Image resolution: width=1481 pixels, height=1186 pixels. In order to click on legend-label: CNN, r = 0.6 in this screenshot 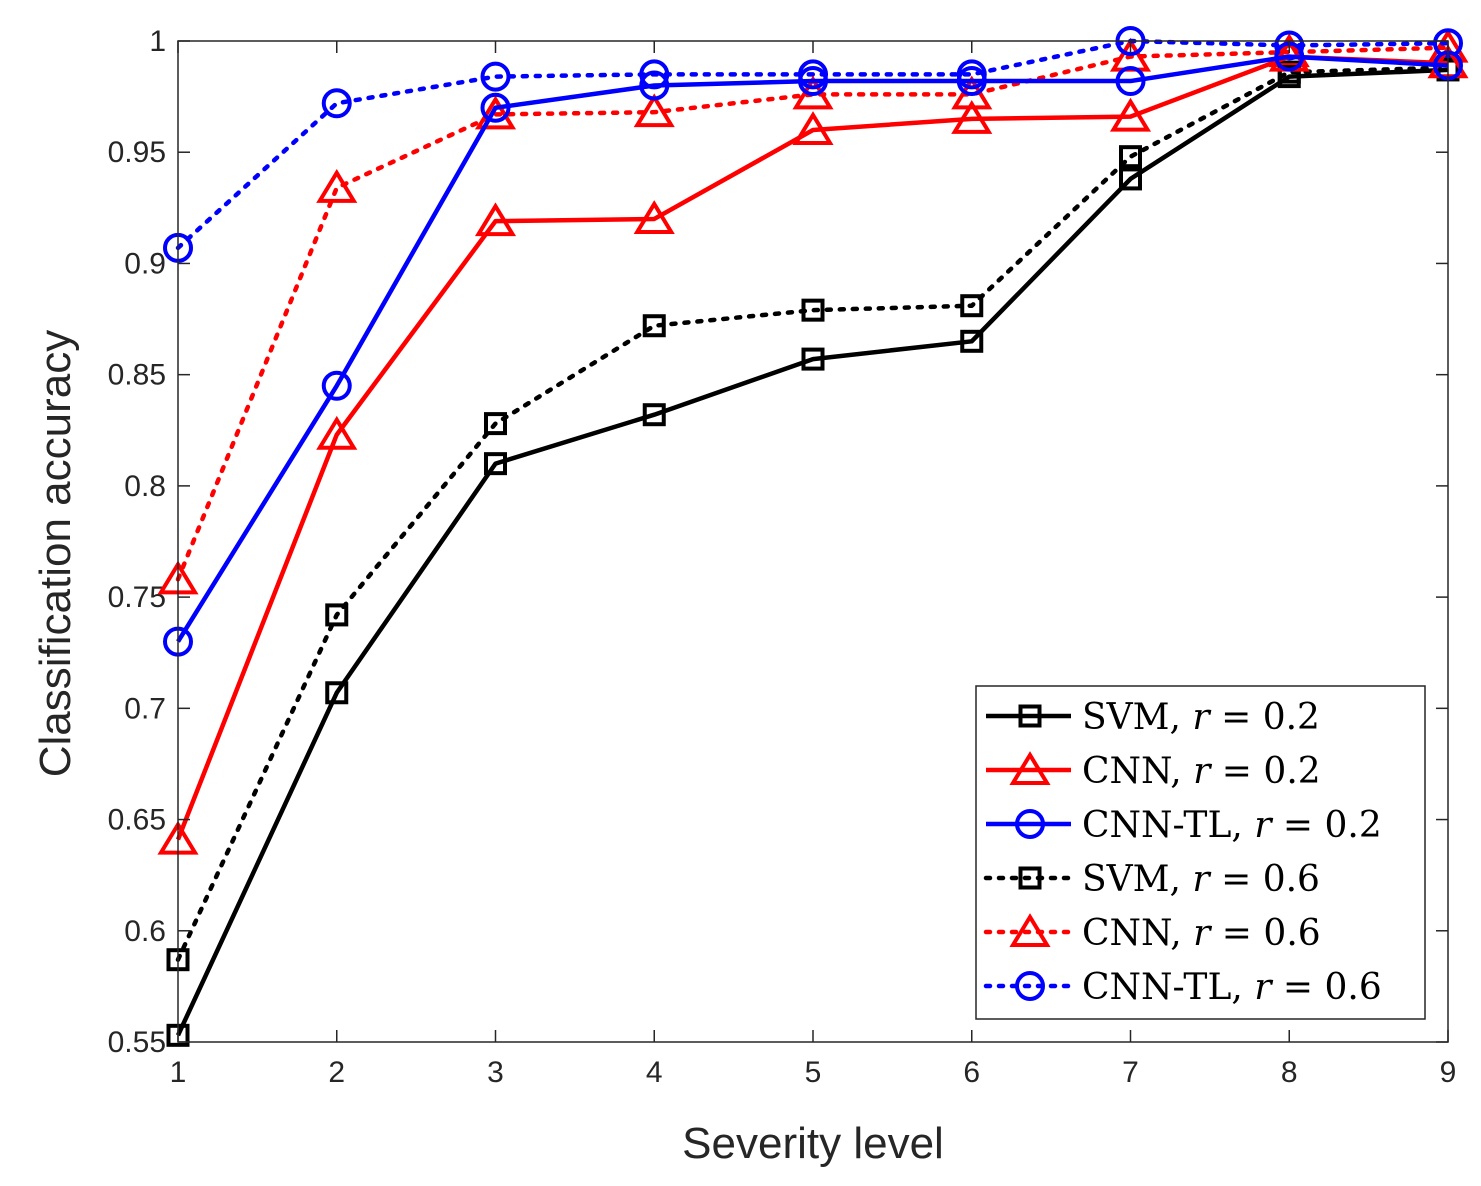, I will do `click(1201, 933)`.